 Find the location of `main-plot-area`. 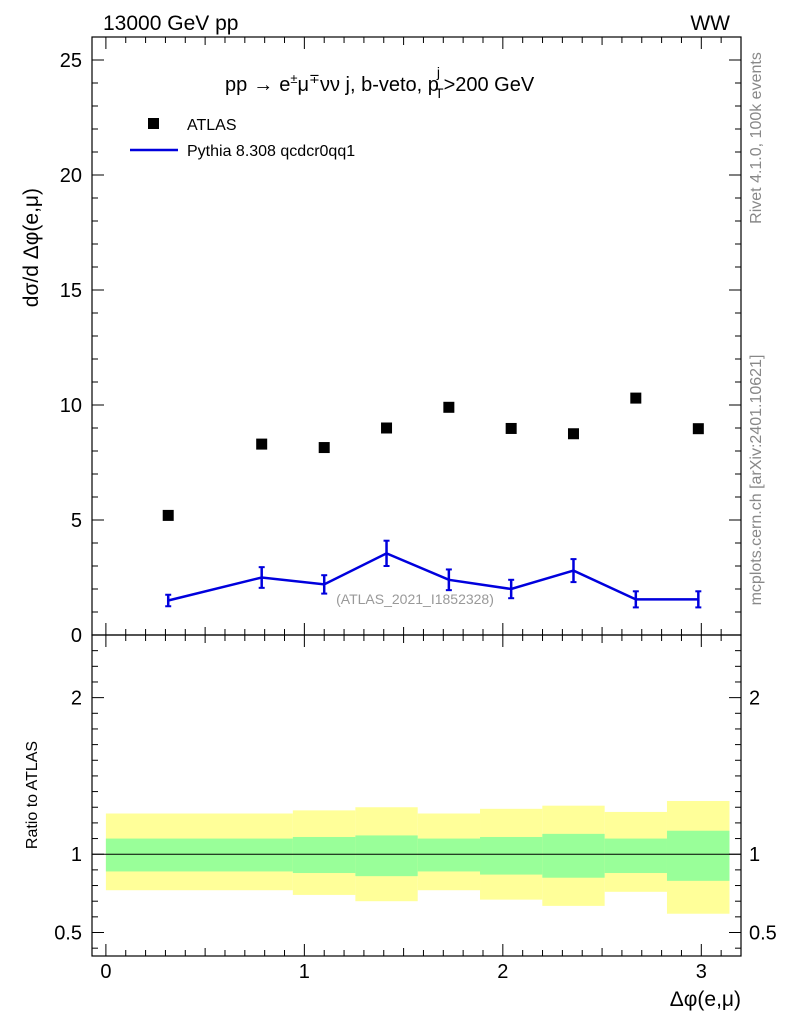

main-plot-area is located at coordinates (433, 500).